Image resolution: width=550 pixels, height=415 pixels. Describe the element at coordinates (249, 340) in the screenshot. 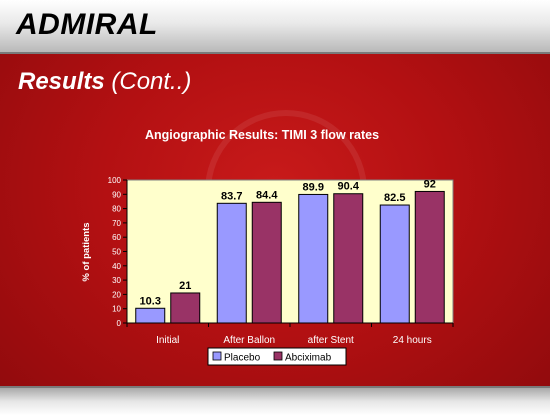

I see `x-tick-label: After Ballon` at that location.